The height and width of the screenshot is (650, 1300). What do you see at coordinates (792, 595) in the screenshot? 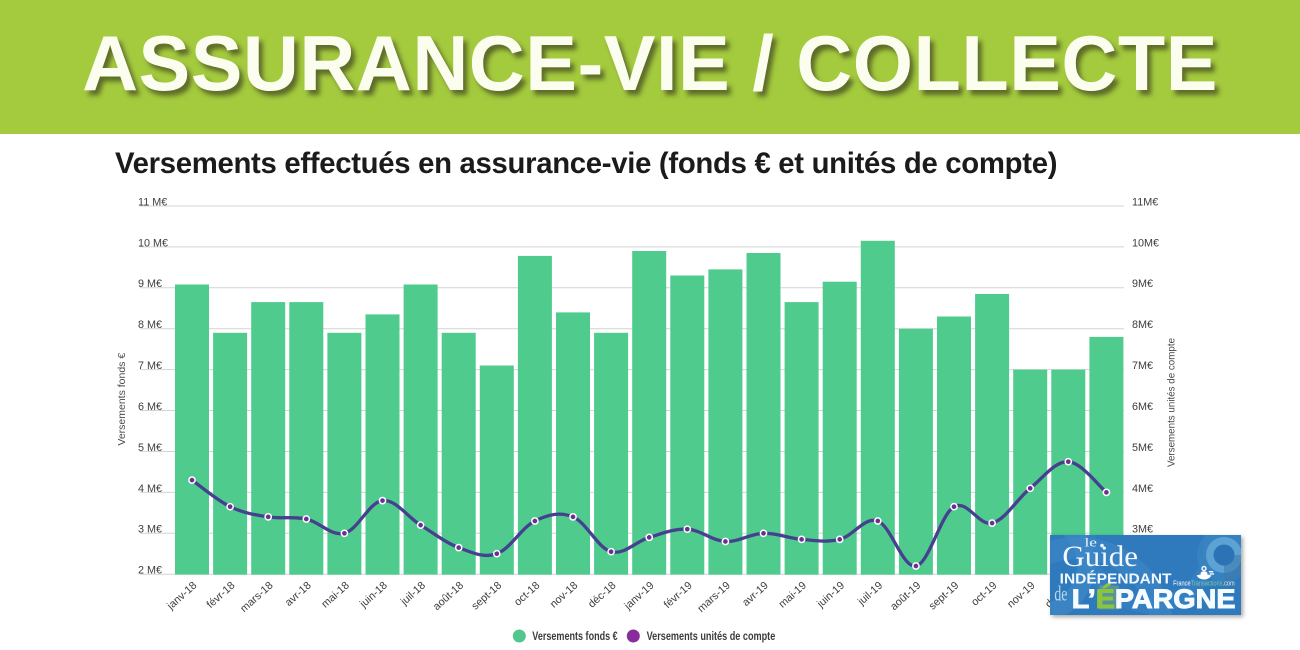
I see `svg-text: mai-19` at bounding box center [792, 595].